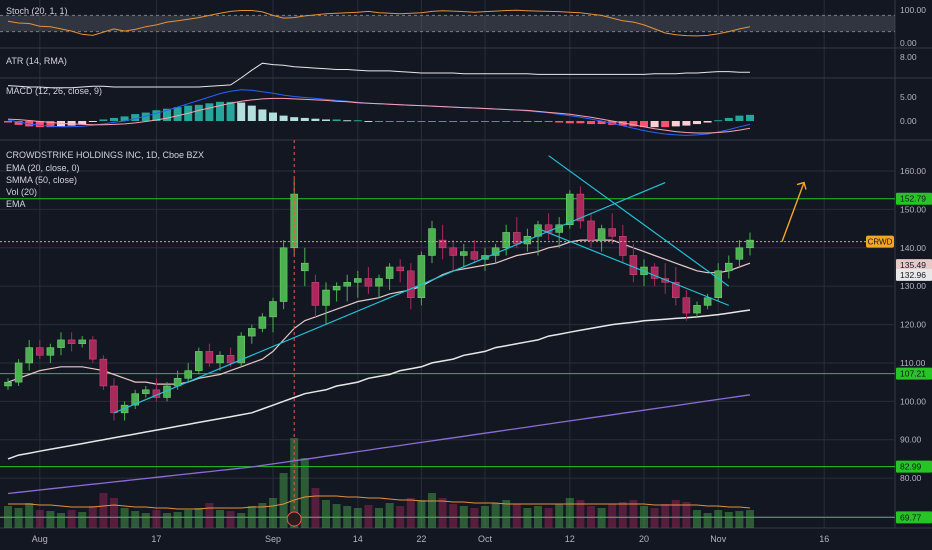 Image resolution: width=932 pixels, height=550 pixels. I want to click on x-tick-label: 22, so click(421, 539).